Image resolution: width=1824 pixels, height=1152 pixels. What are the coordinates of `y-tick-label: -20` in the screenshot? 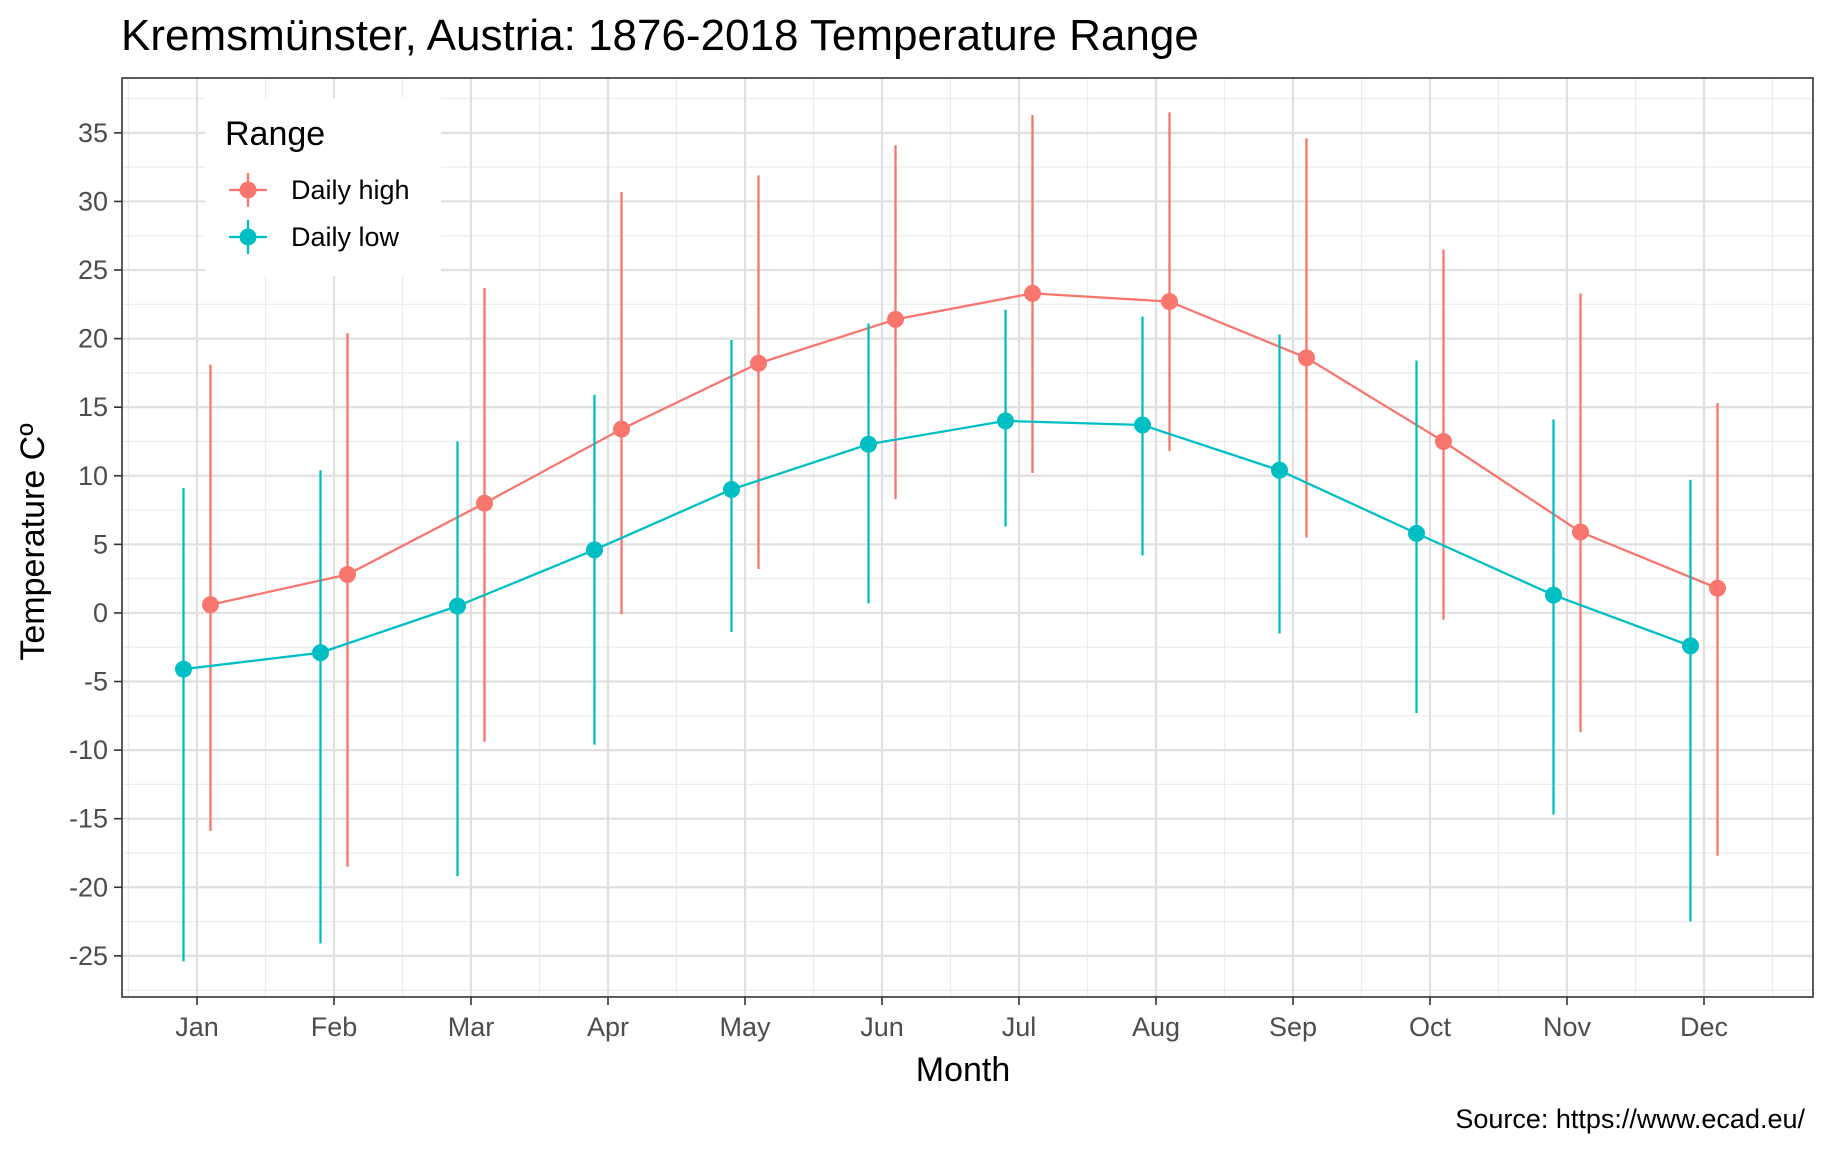 It's located at (88, 887).